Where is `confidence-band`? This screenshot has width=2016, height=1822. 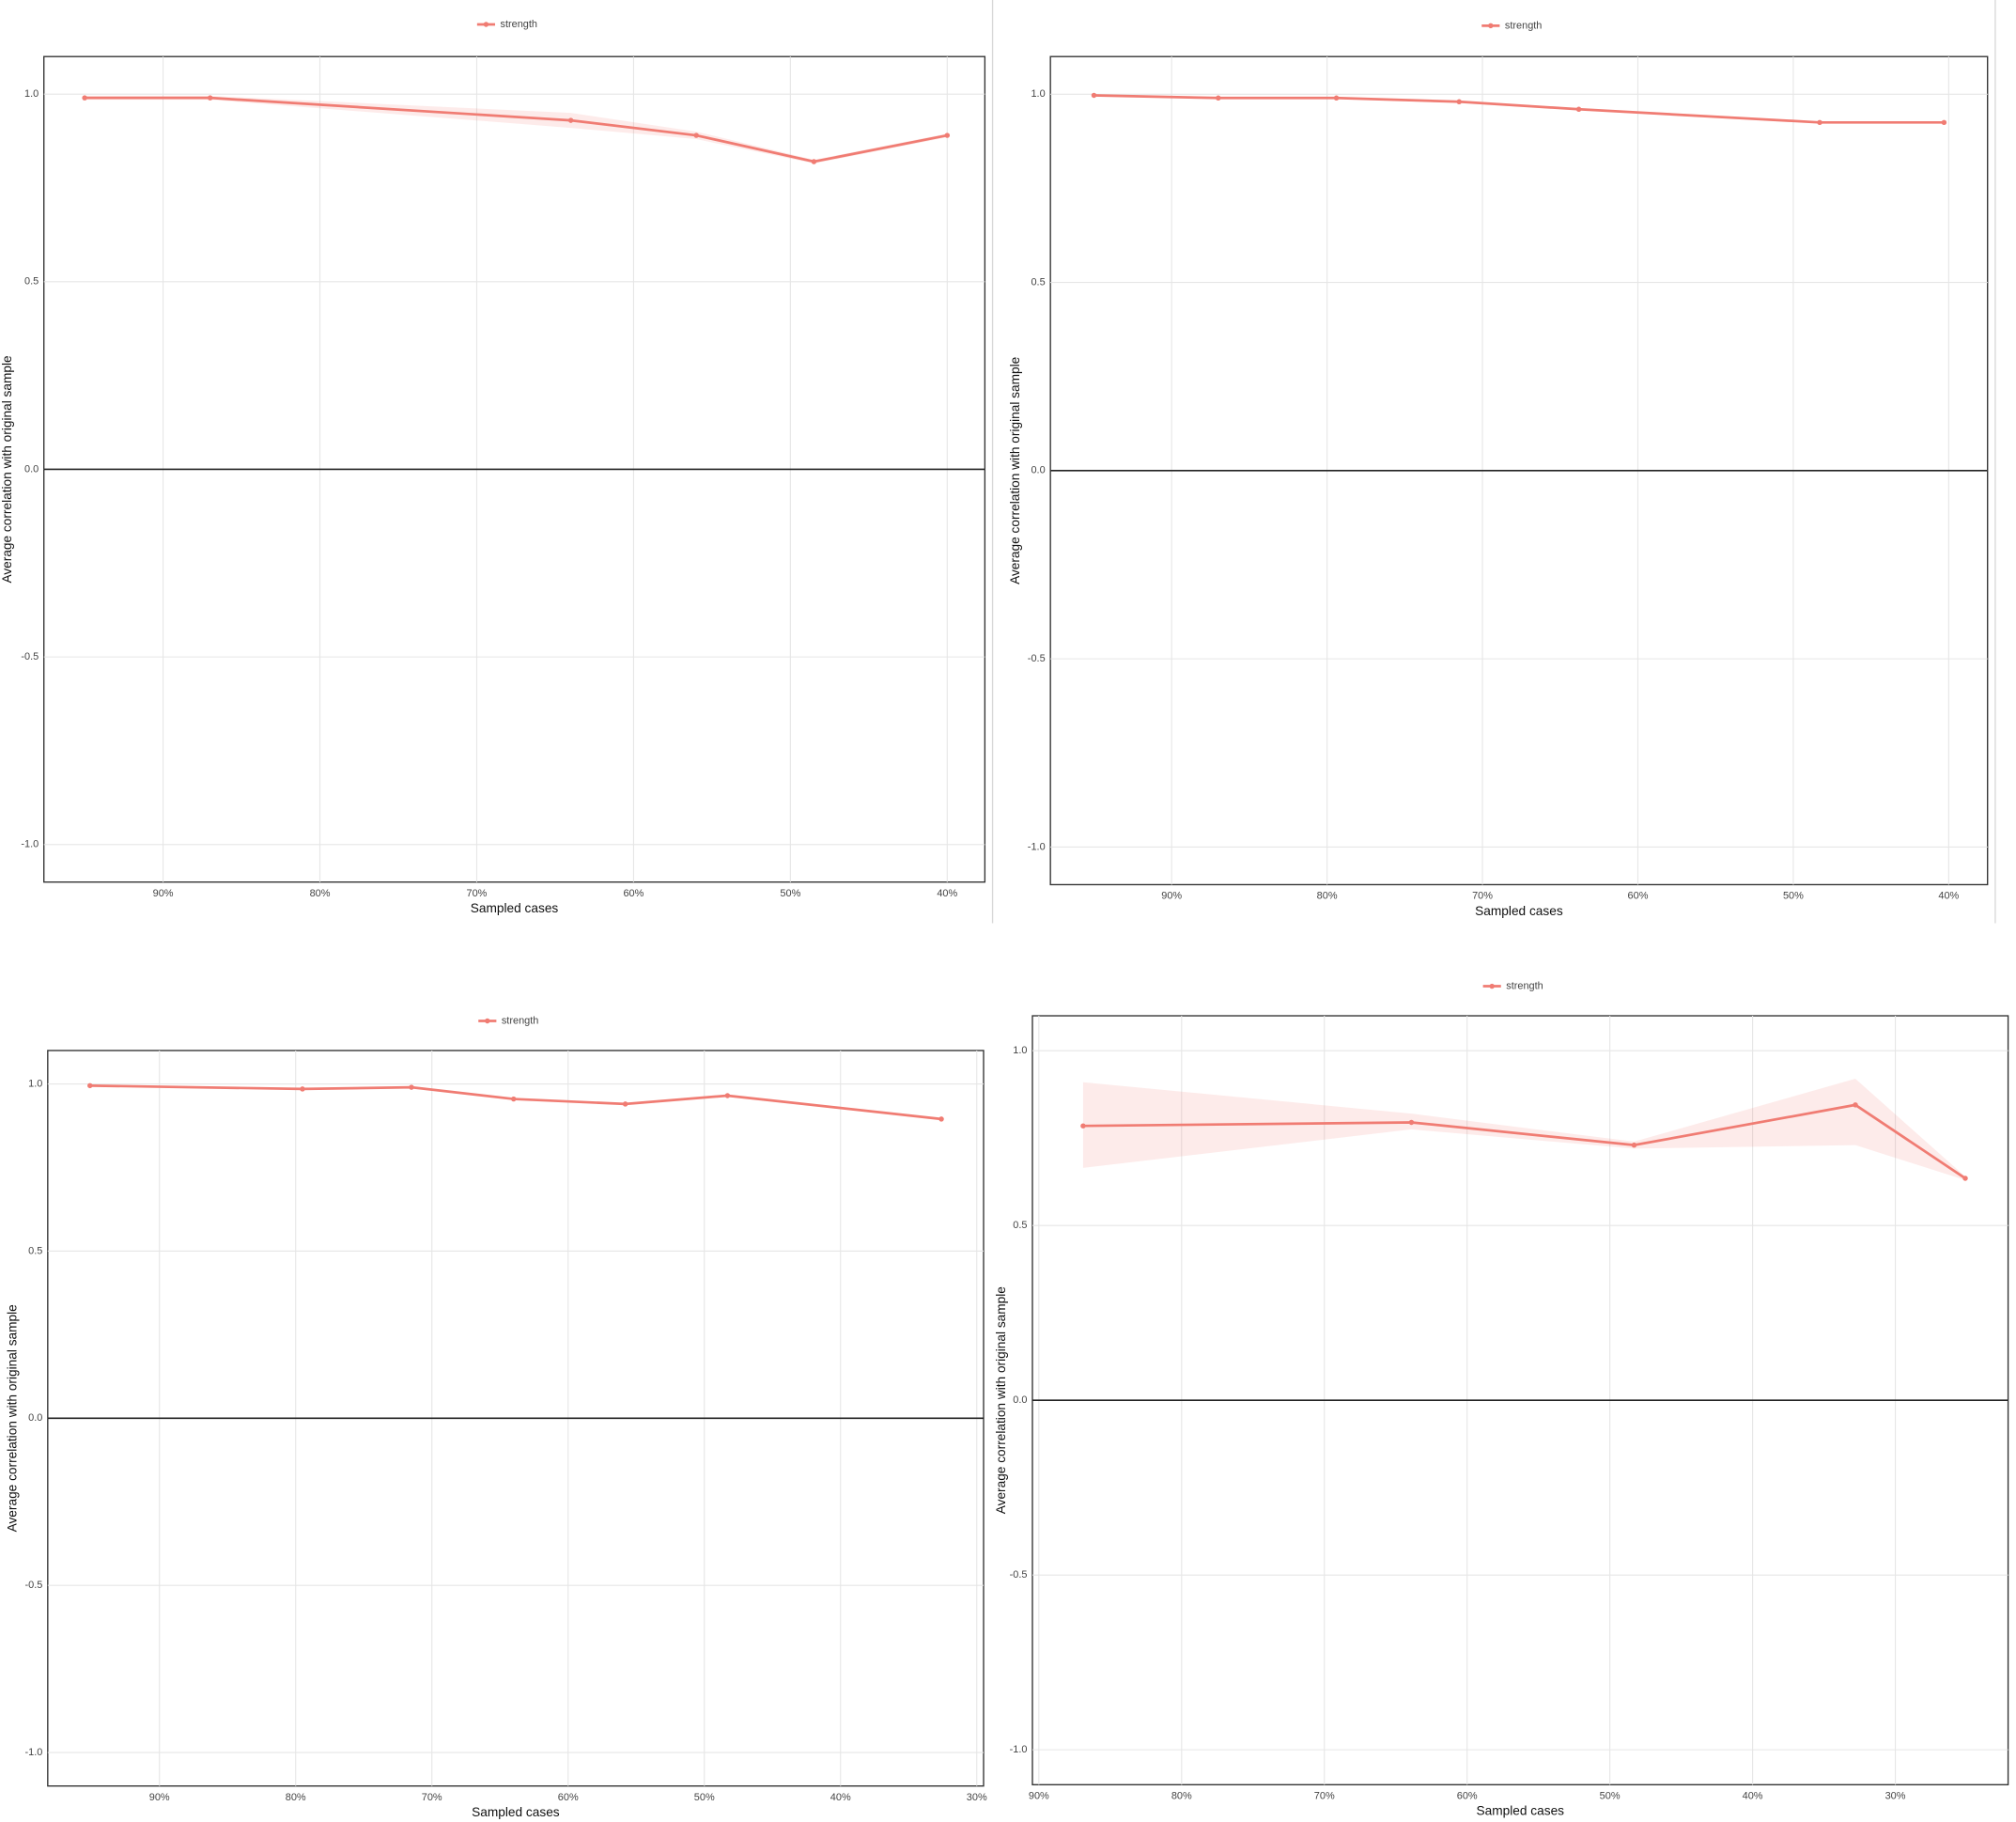 confidence-band is located at coordinates (1524, 1129).